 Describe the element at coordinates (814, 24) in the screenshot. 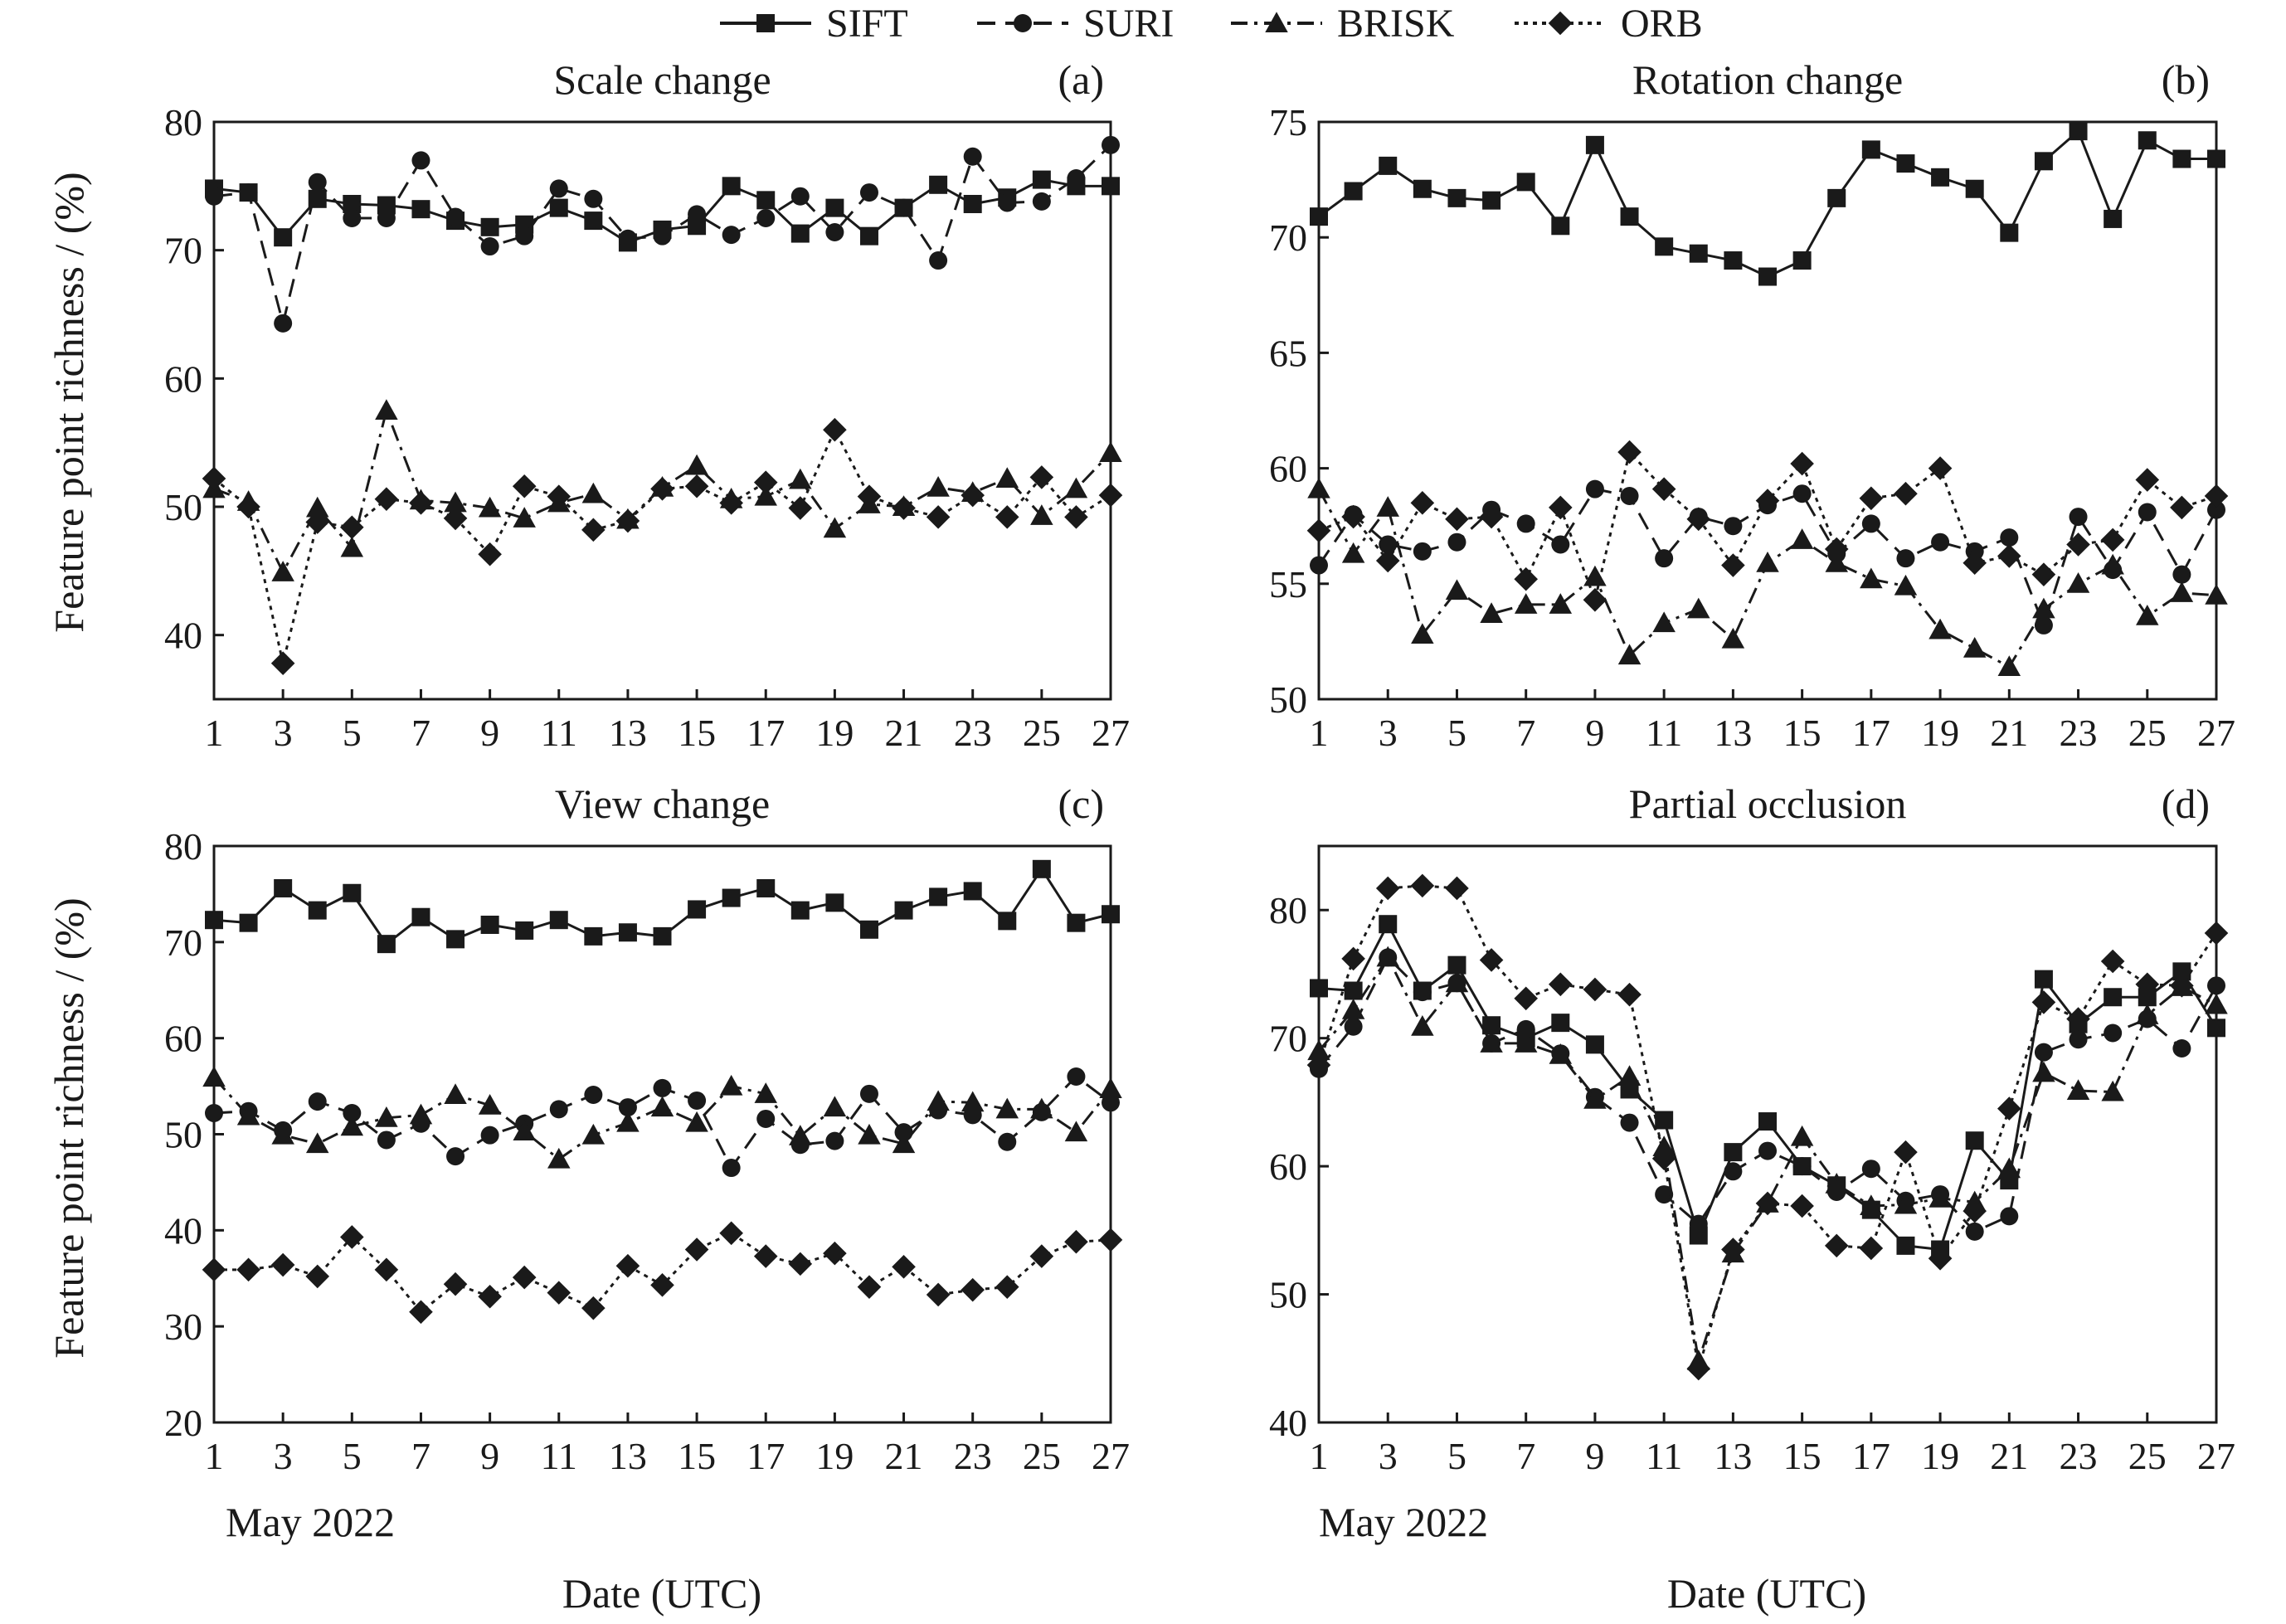

I see `legend-item-sift: SIFT` at that location.